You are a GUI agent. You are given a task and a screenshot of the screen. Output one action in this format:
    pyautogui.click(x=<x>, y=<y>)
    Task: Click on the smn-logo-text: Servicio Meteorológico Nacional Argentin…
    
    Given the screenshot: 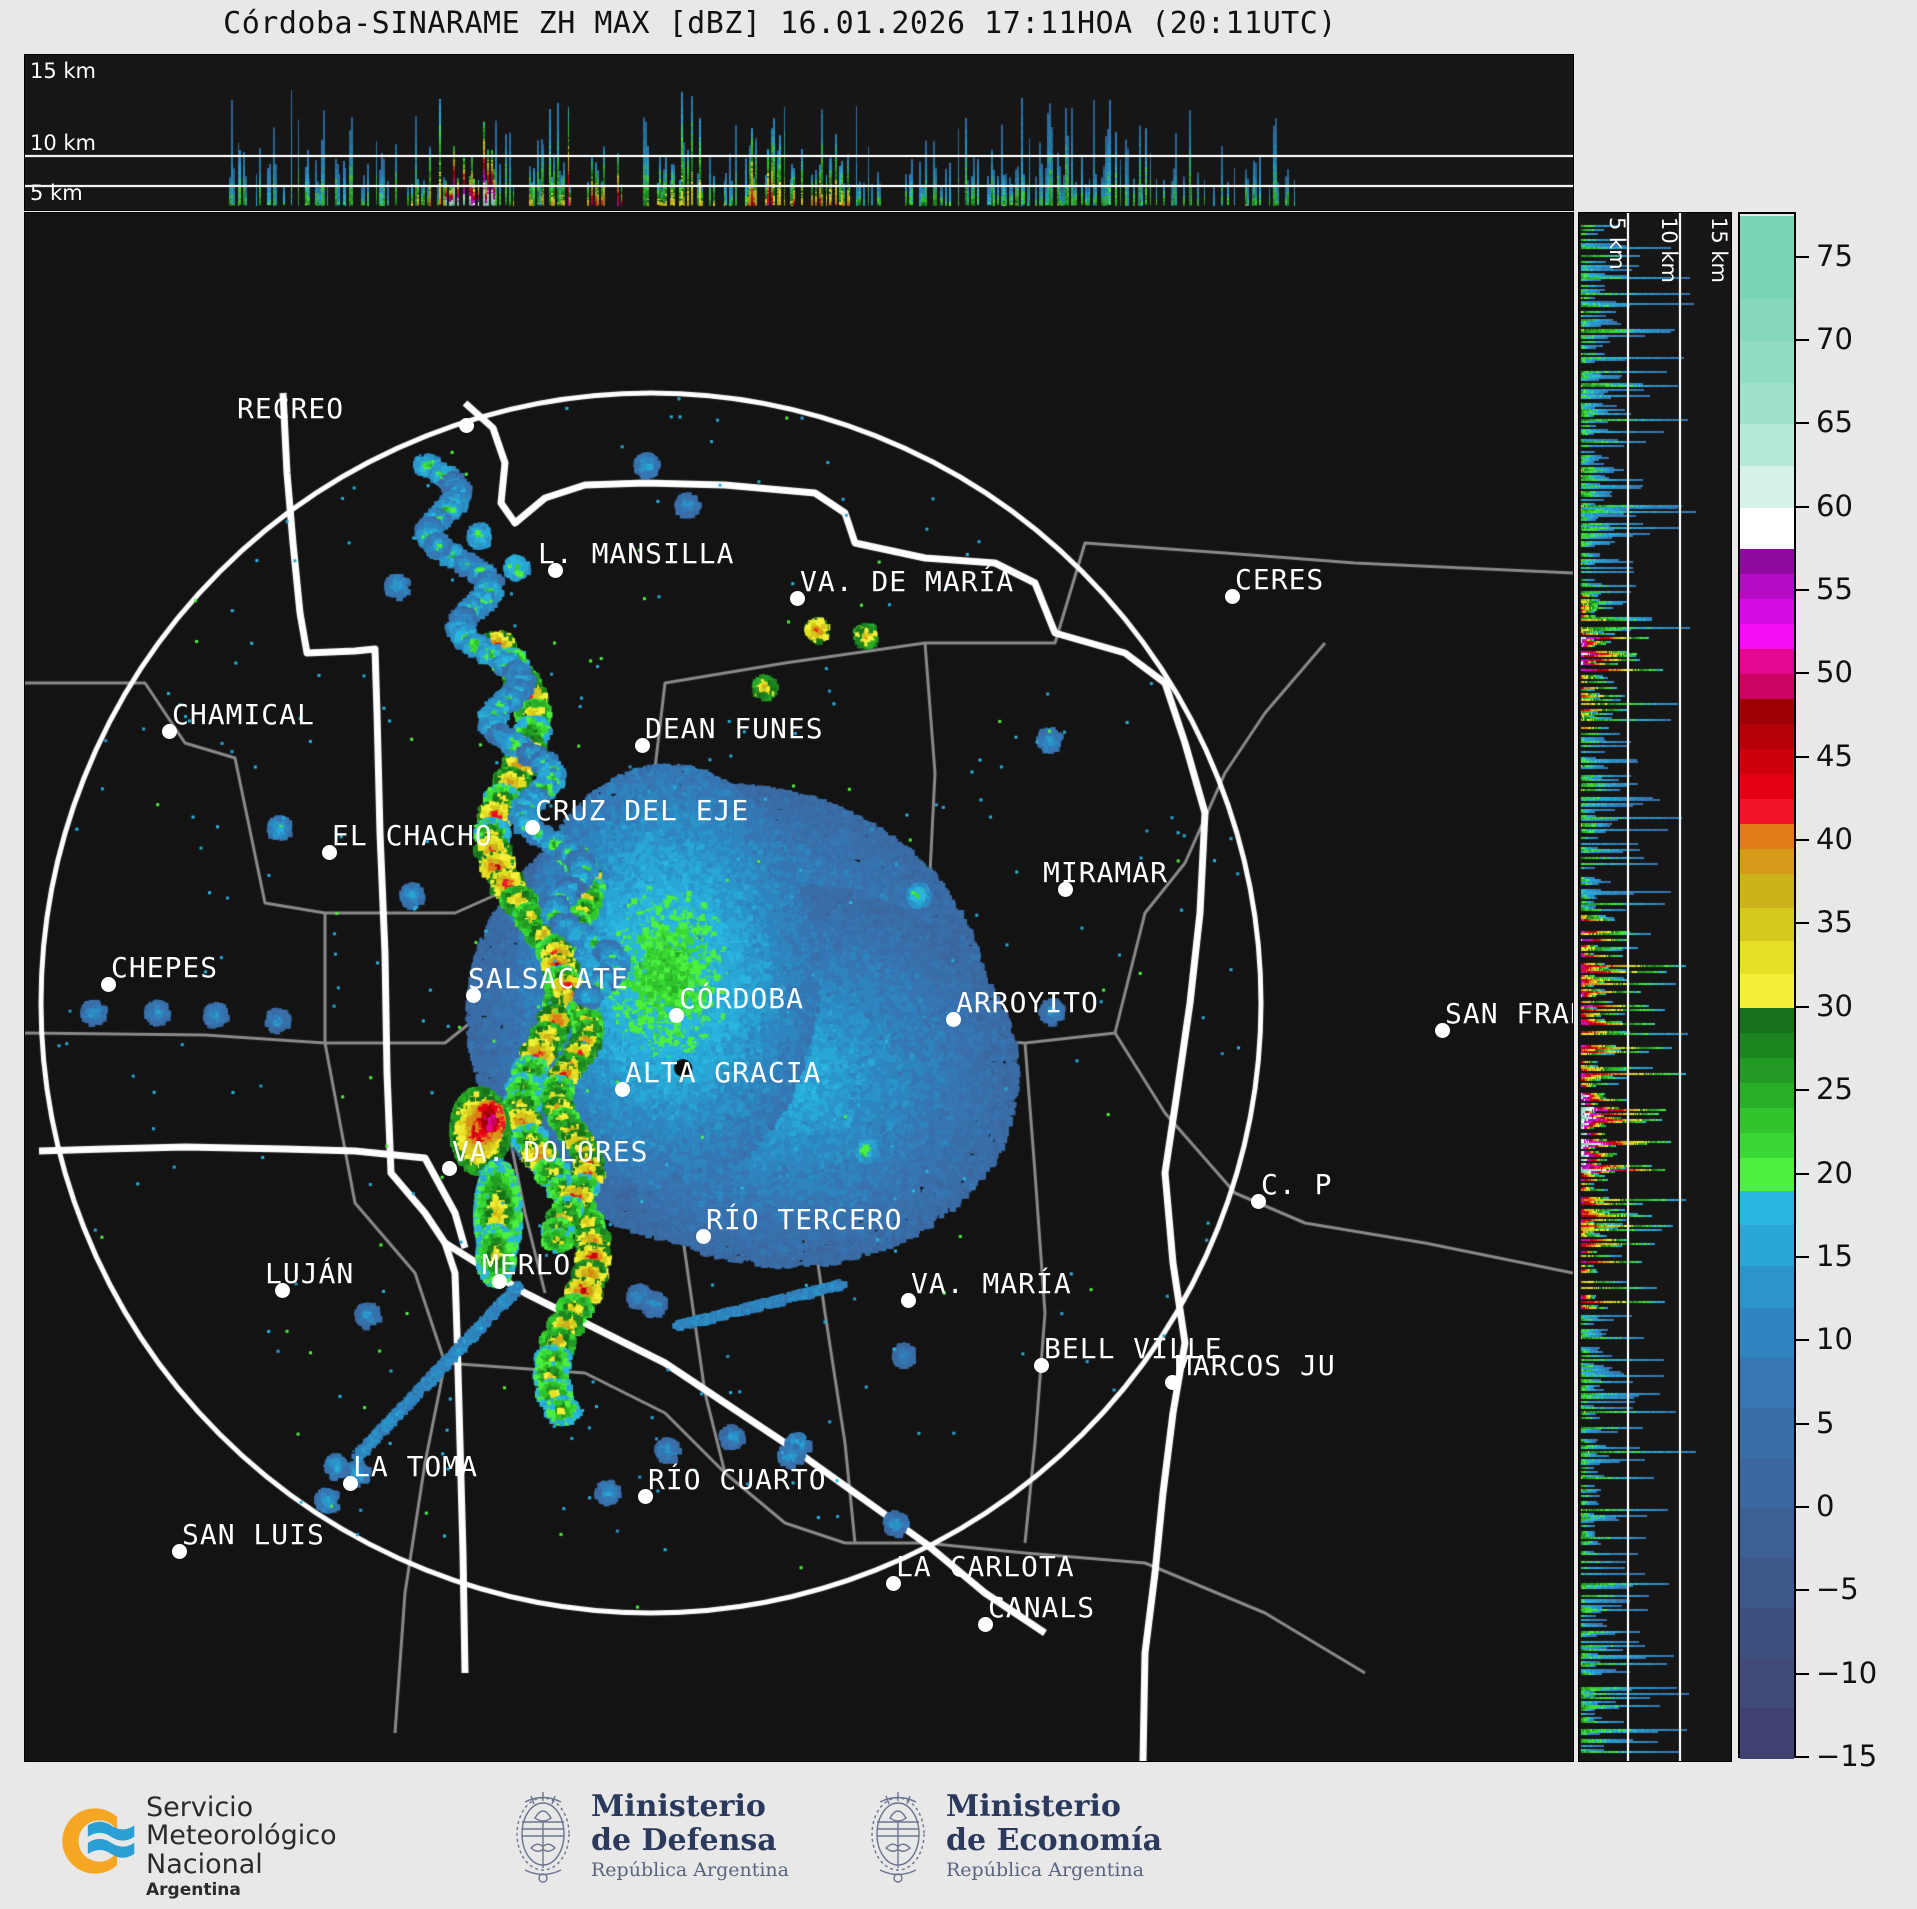 What is the action you would take?
    pyautogui.click(x=241, y=1846)
    